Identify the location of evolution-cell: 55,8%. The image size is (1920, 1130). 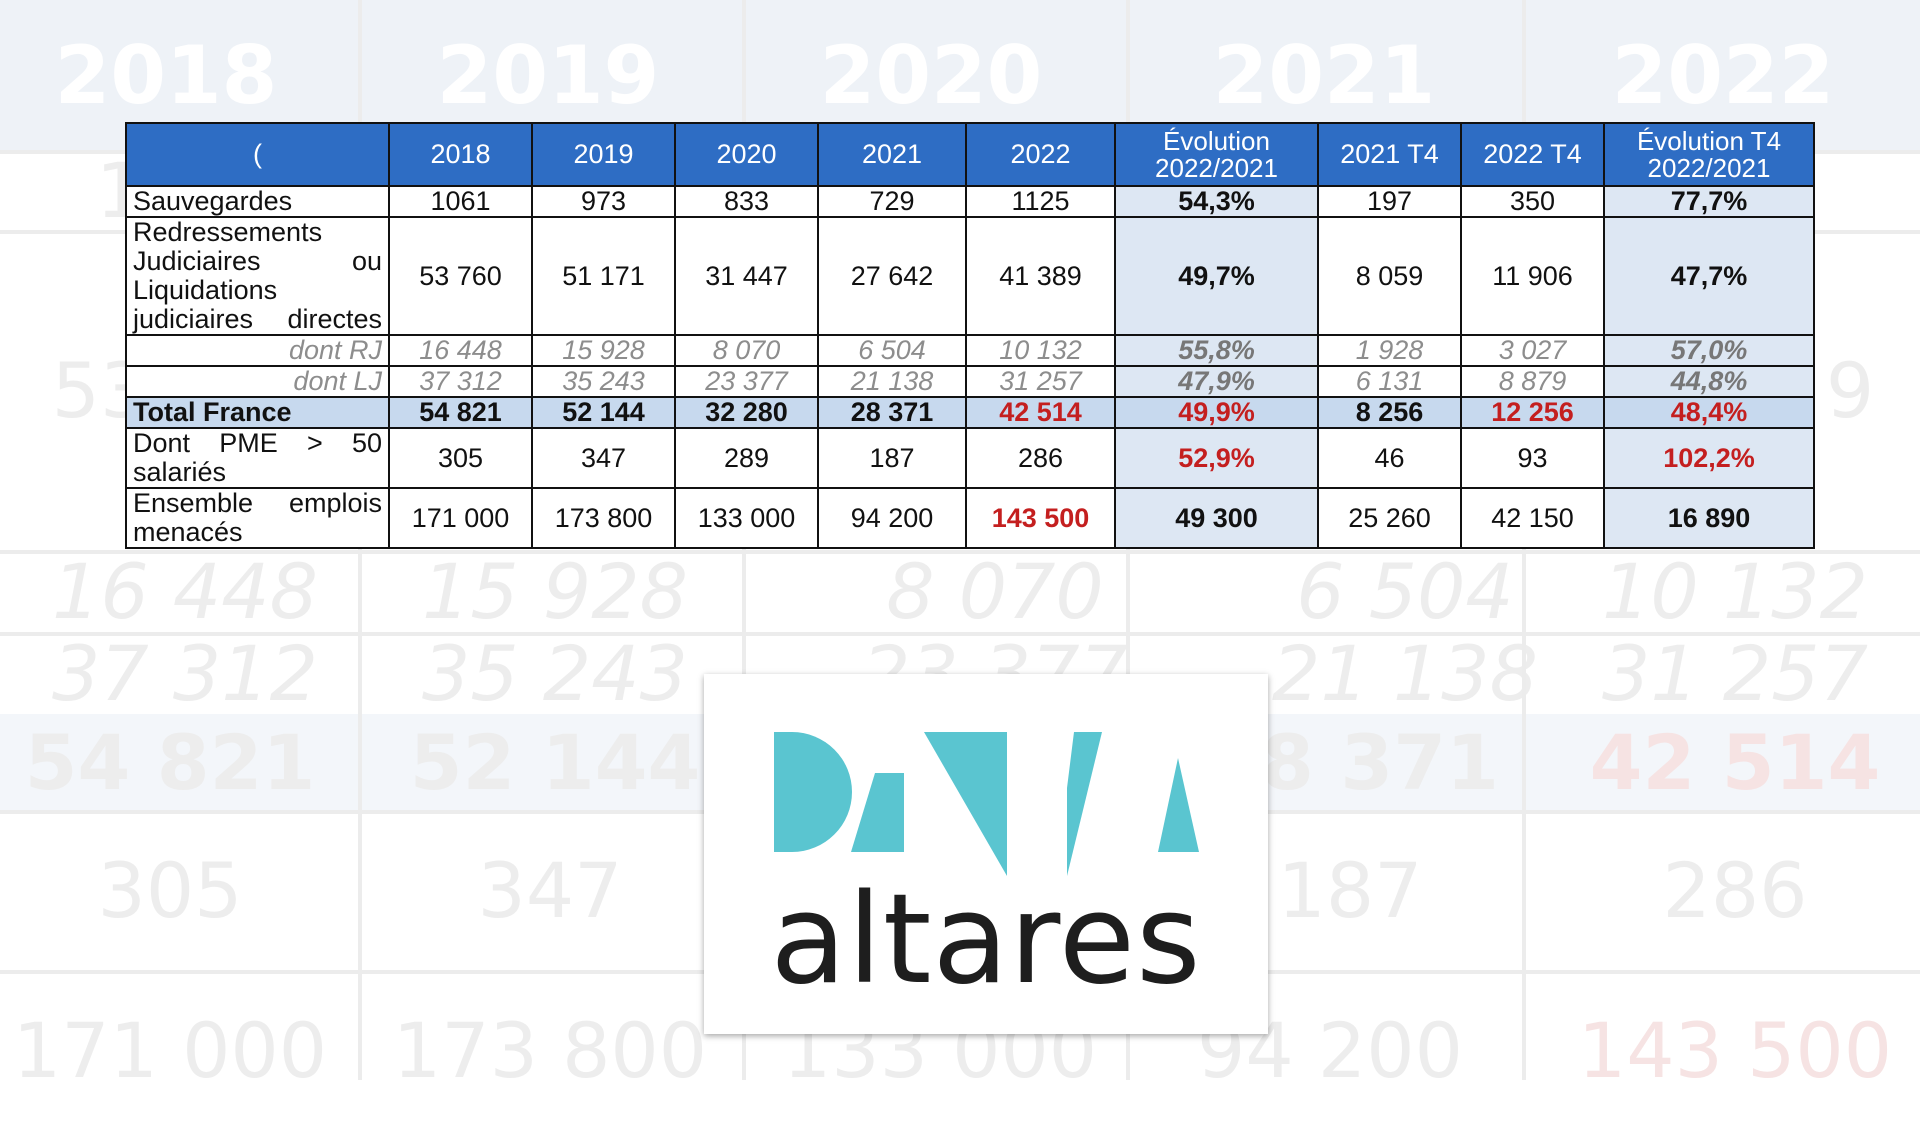
(1216, 350).